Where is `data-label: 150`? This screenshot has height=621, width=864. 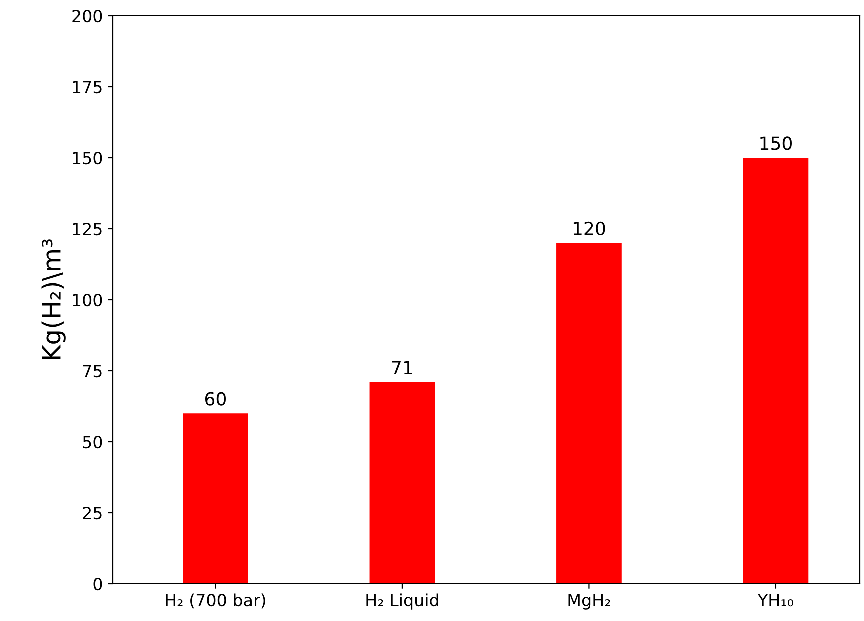
data-label: 150 is located at coordinates (776, 143).